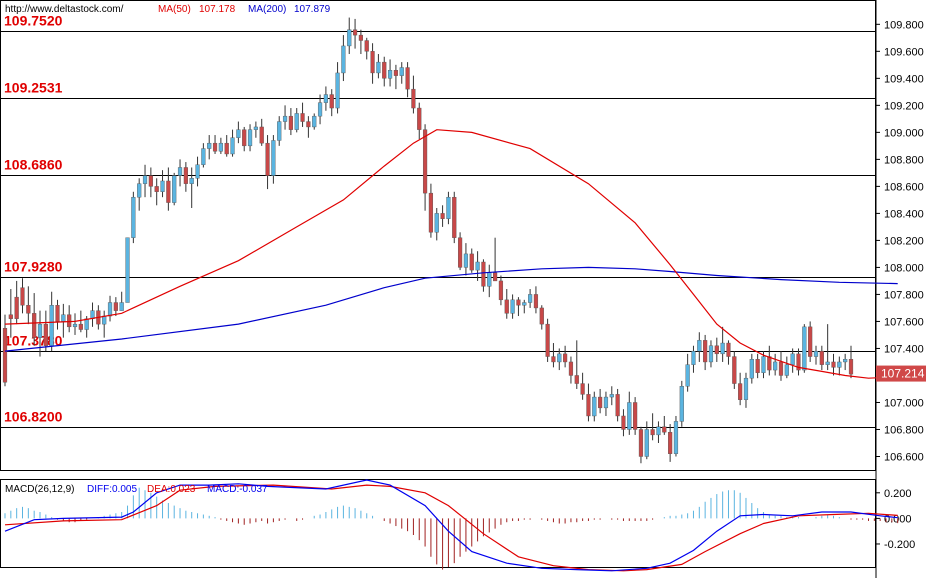 The width and height of the screenshot is (930, 578). Describe the element at coordinates (898, 494) in the screenshot. I see `macd-tick-label: 0.200` at that location.